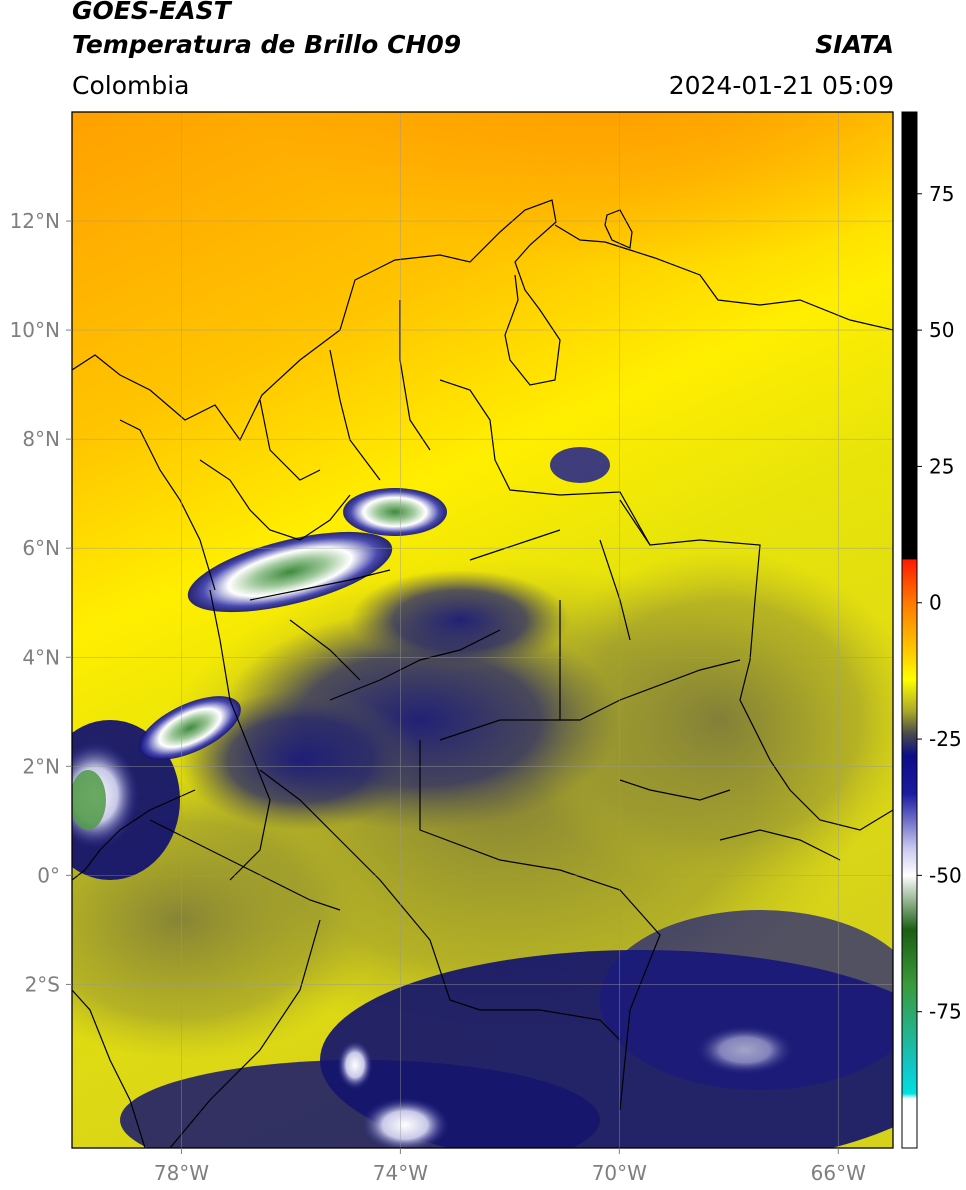  I want to click on lat-tick-label: 0°, so click(48, 875).